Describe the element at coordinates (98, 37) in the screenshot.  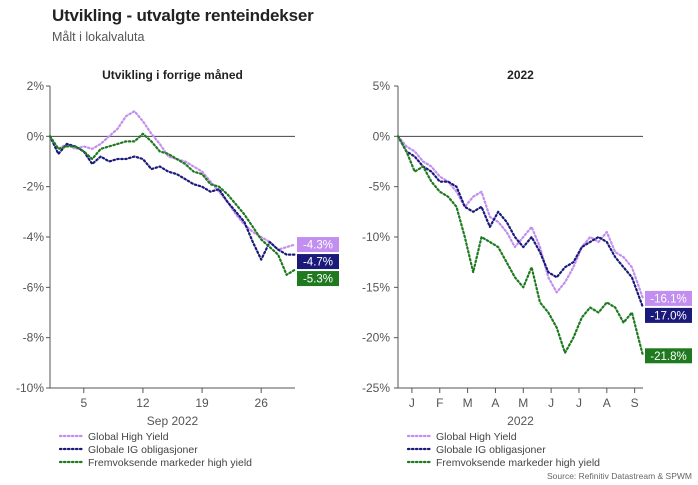
I see `page-subtitle: Målt i lokalvaluta` at that location.